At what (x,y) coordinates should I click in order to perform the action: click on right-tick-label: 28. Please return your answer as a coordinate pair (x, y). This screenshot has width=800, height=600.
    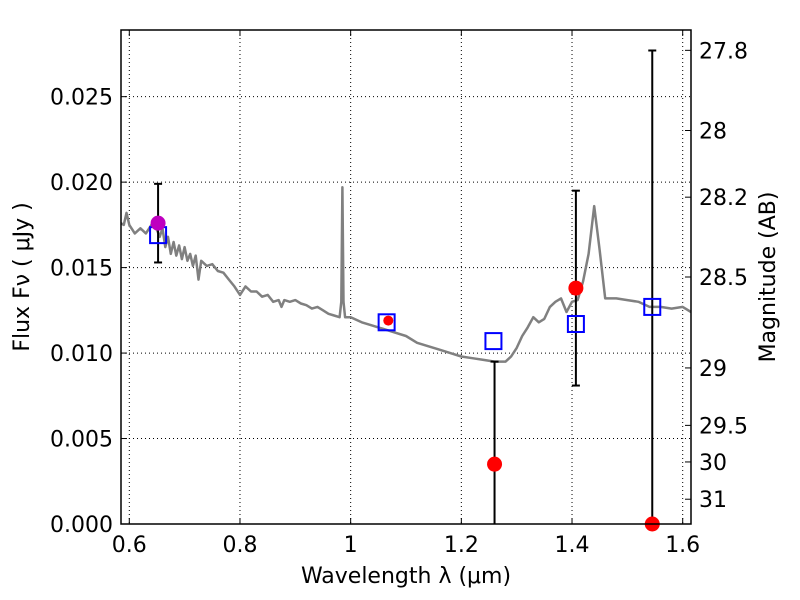
    Looking at the image, I should click on (713, 132).